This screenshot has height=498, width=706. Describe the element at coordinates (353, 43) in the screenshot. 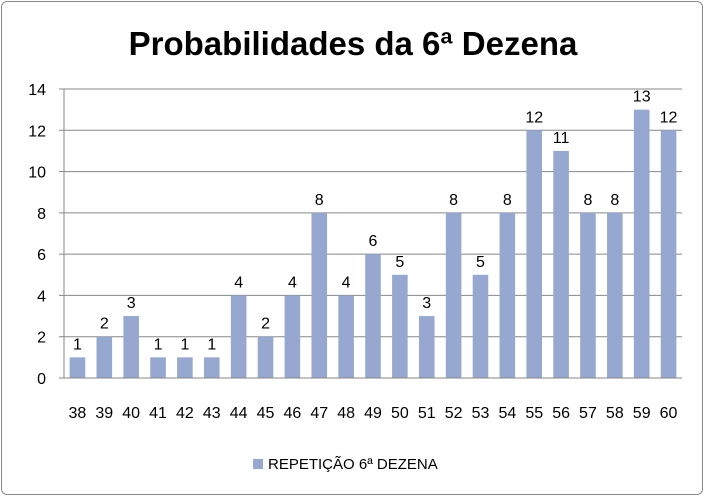

I see `chart-title: Probabilidades da 6ª Dezena` at that location.